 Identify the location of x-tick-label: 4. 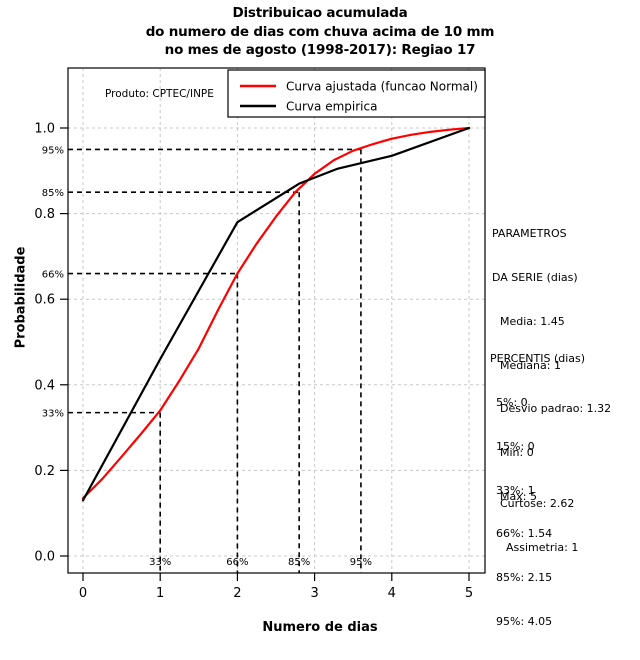
(392, 593).